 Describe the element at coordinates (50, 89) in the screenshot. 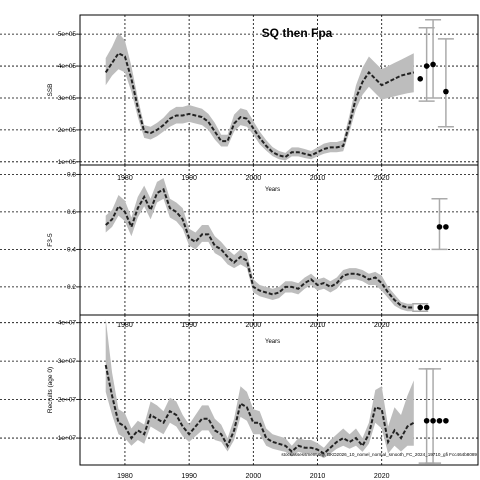

I see `y-axis-label: SSB` at that location.